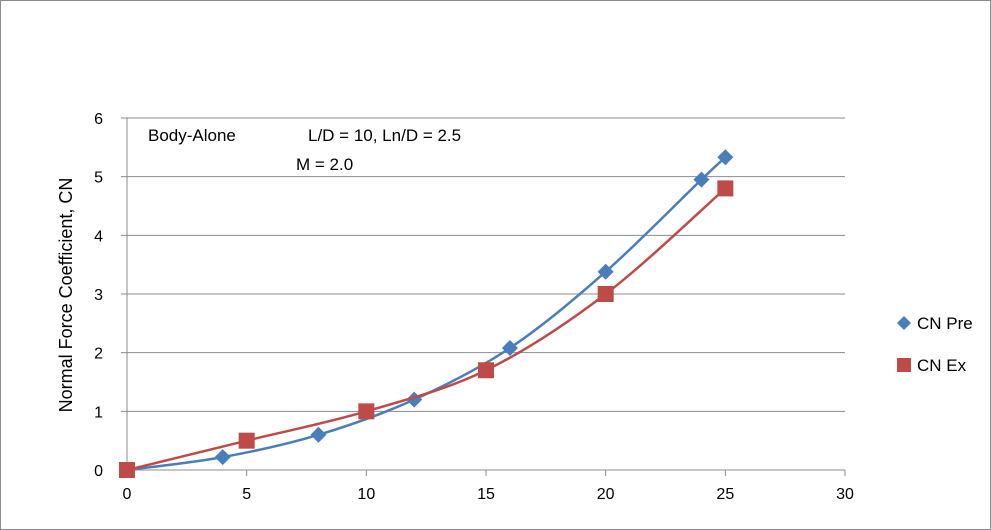 This screenshot has width=991, height=530. What do you see at coordinates (935, 344) in the screenshot?
I see `legend: CN Pre CN Ex` at bounding box center [935, 344].